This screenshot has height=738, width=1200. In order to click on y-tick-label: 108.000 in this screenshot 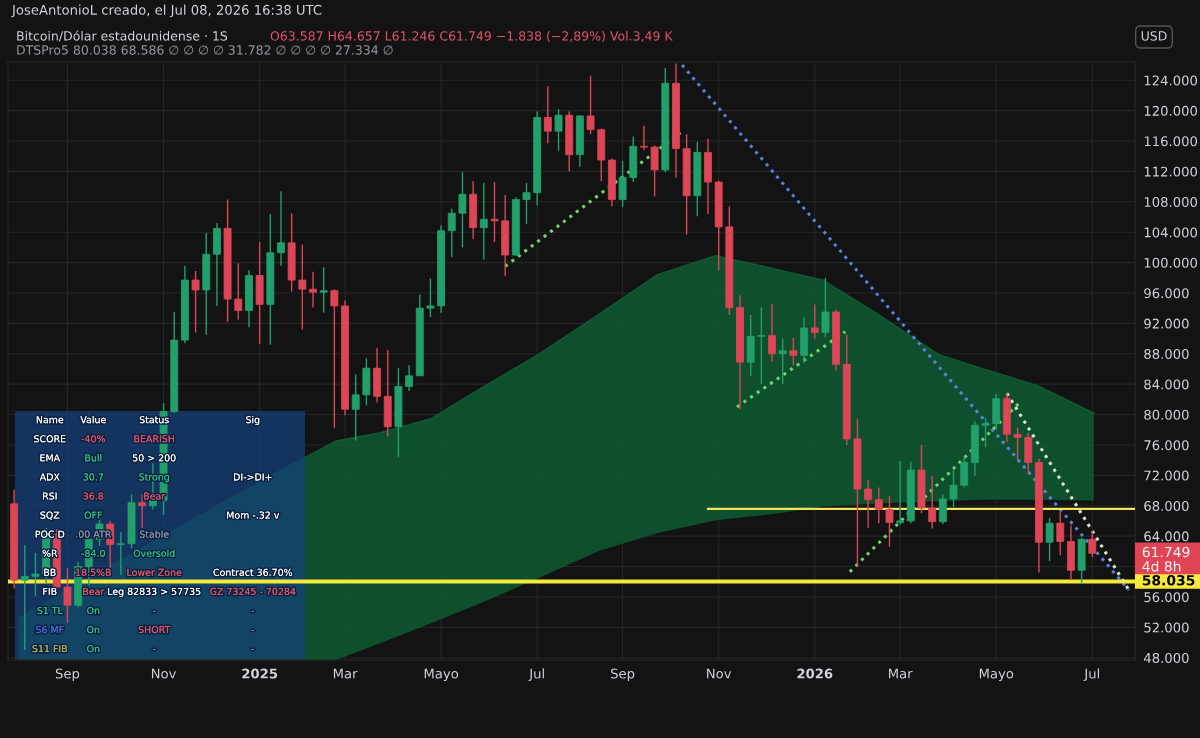, I will do `click(1171, 202)`.